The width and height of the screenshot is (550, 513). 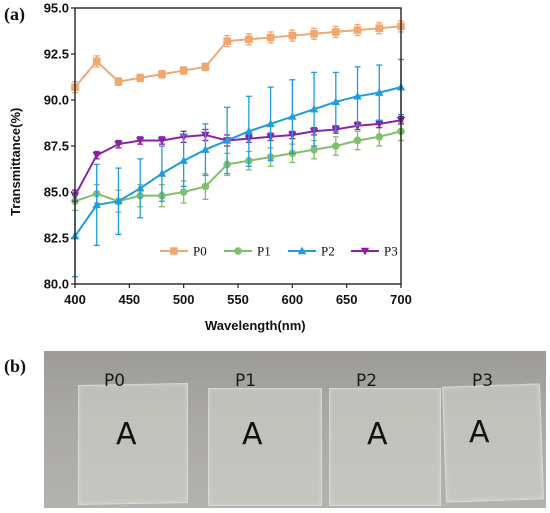 I want to click on x-tick-label-4: 600, so click(x=292, y=299).